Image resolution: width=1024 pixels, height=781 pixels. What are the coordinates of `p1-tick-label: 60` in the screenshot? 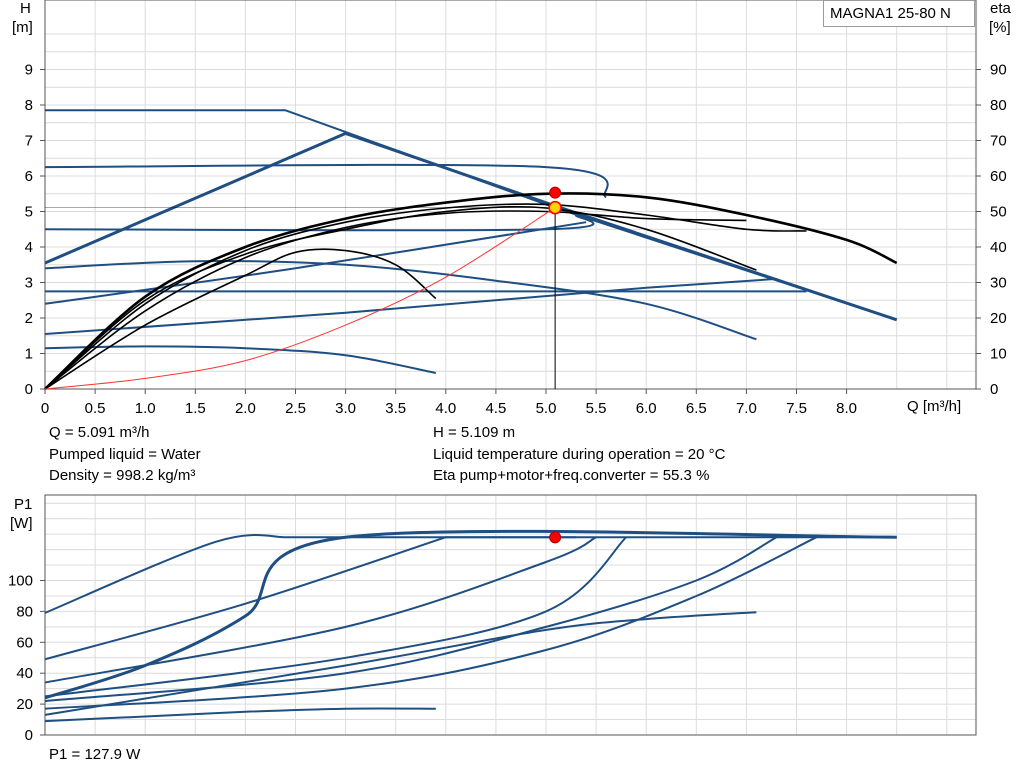 It's located at (24, 642).